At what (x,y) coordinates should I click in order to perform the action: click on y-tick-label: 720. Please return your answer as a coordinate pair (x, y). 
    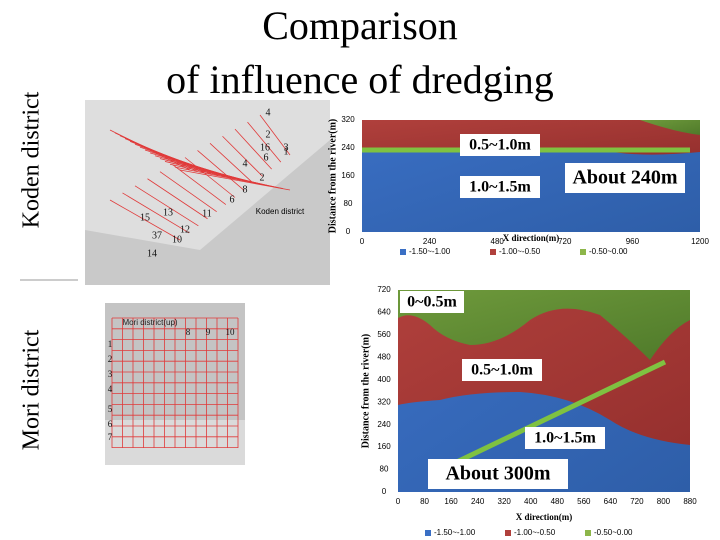
    Looking at the image, I should click on (384, 289).